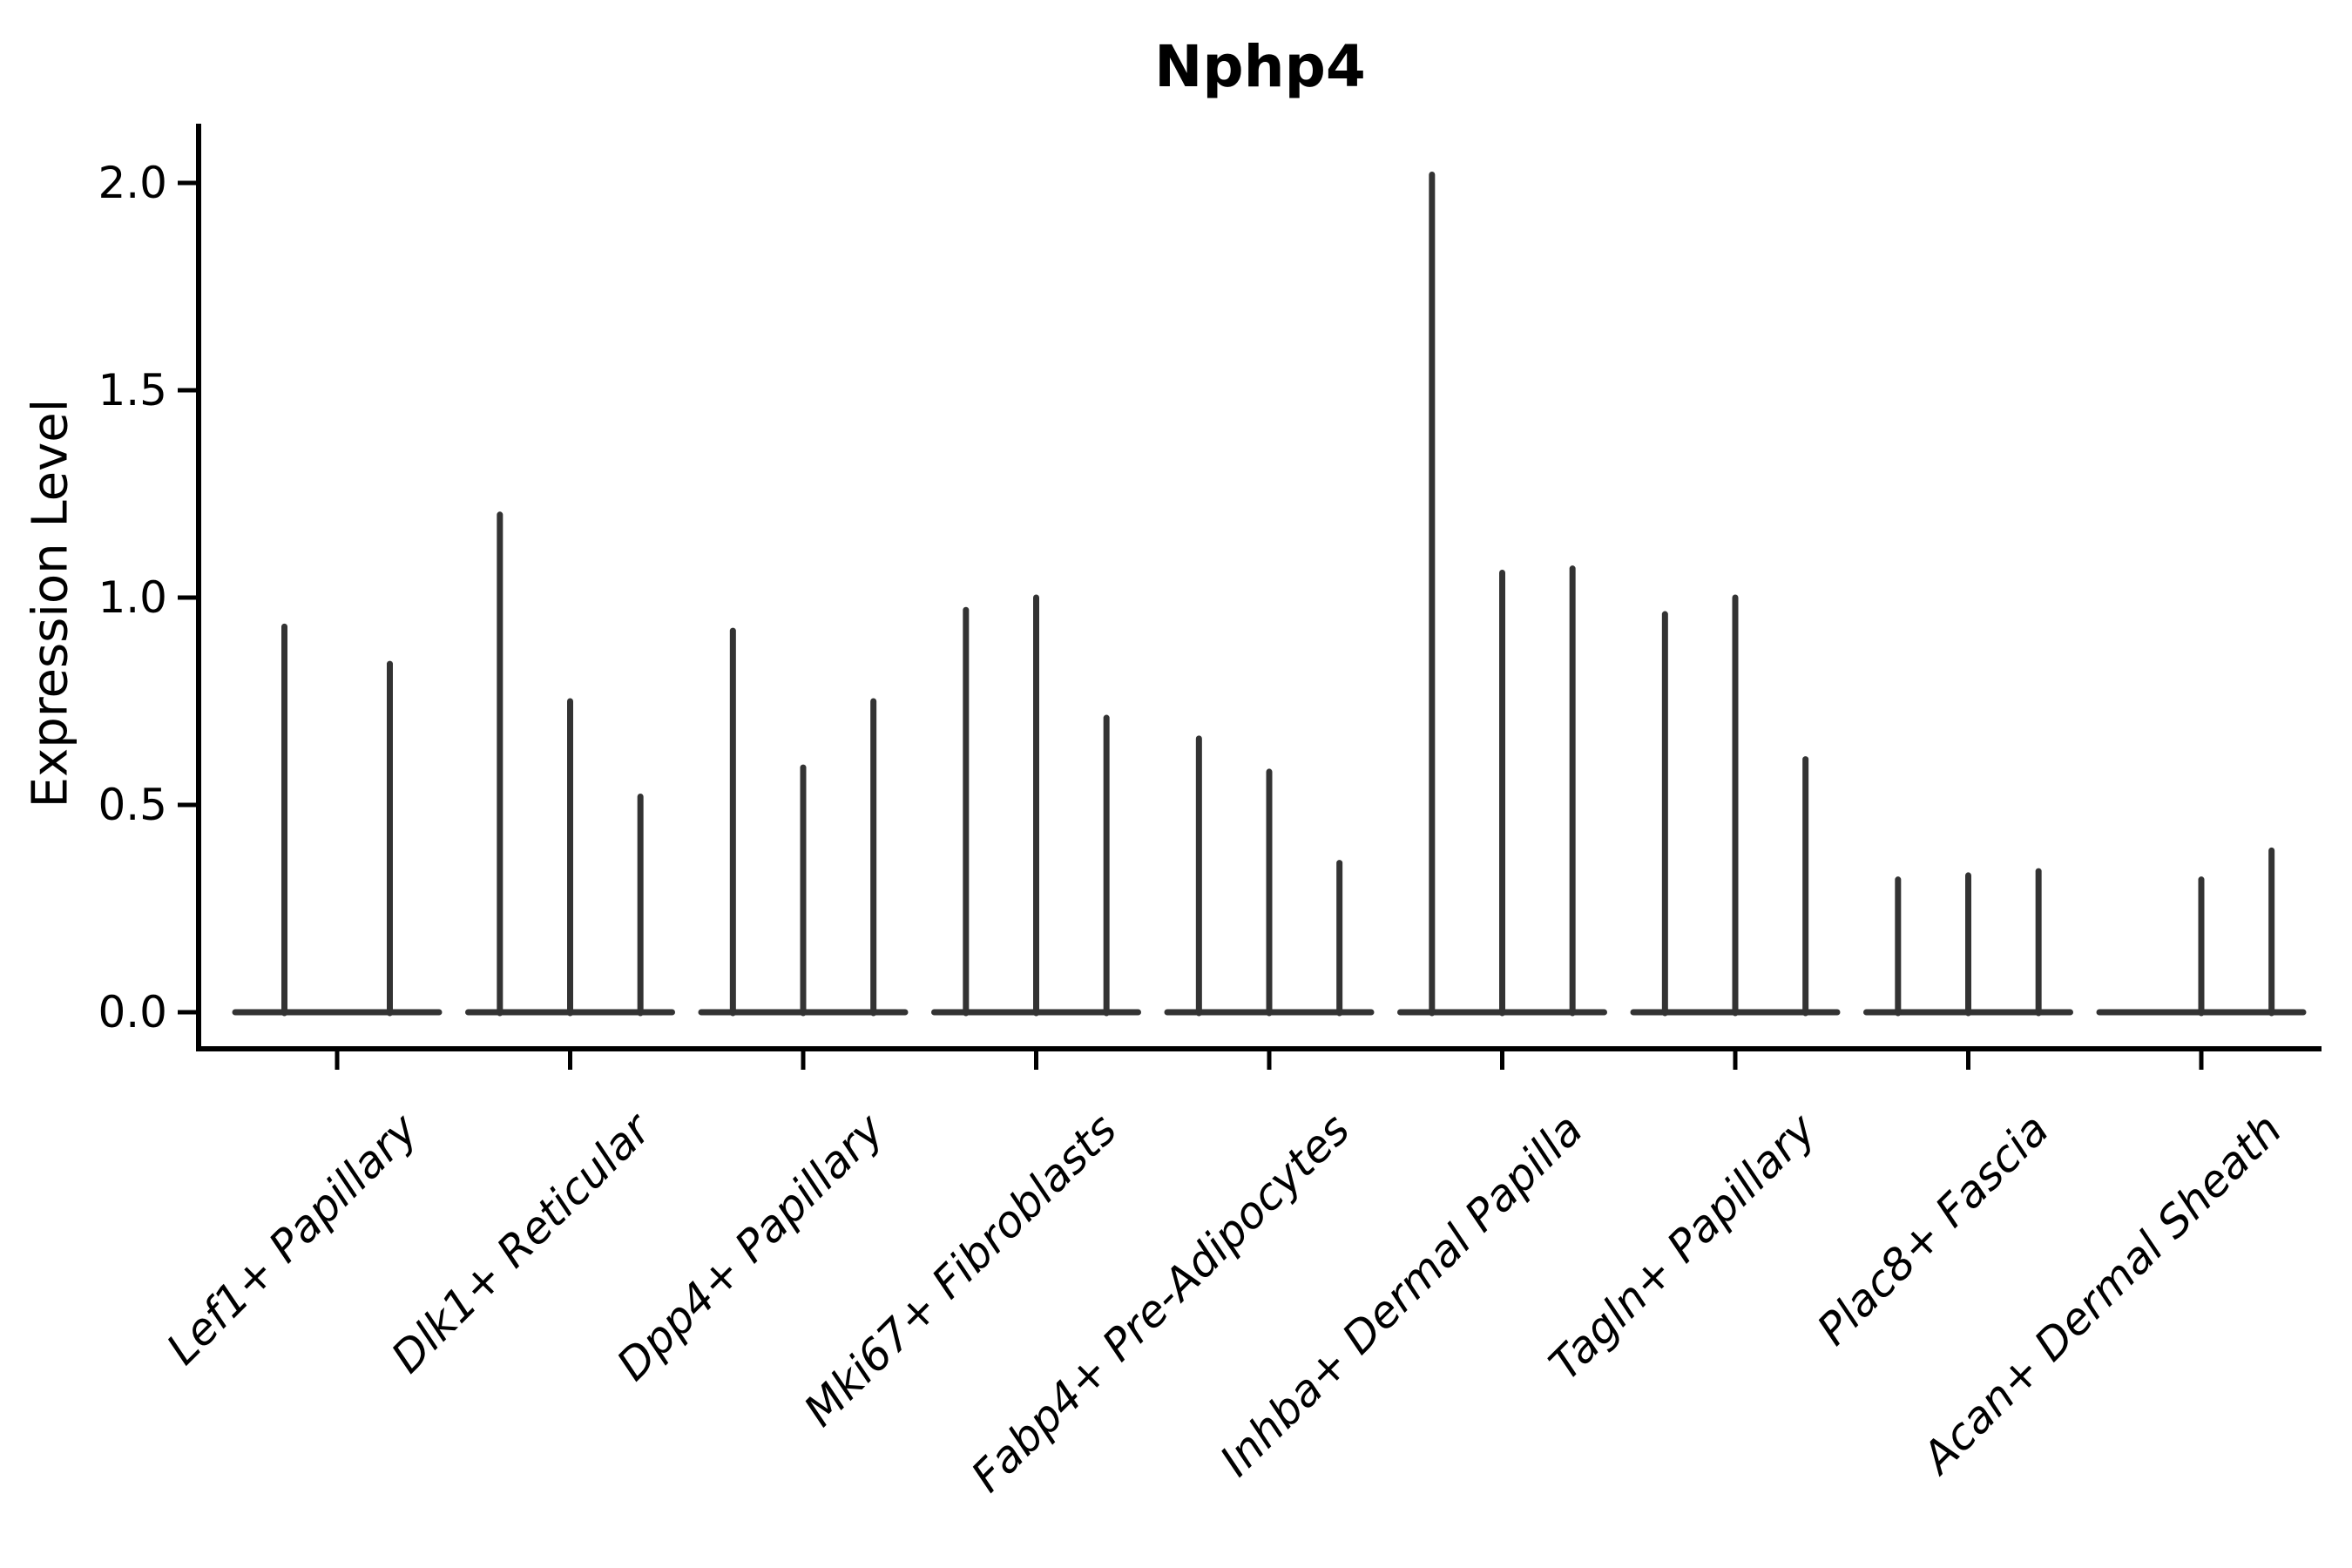  I want to click on x-category-label: Plac8+ Fascia, so click(1933, 1230).